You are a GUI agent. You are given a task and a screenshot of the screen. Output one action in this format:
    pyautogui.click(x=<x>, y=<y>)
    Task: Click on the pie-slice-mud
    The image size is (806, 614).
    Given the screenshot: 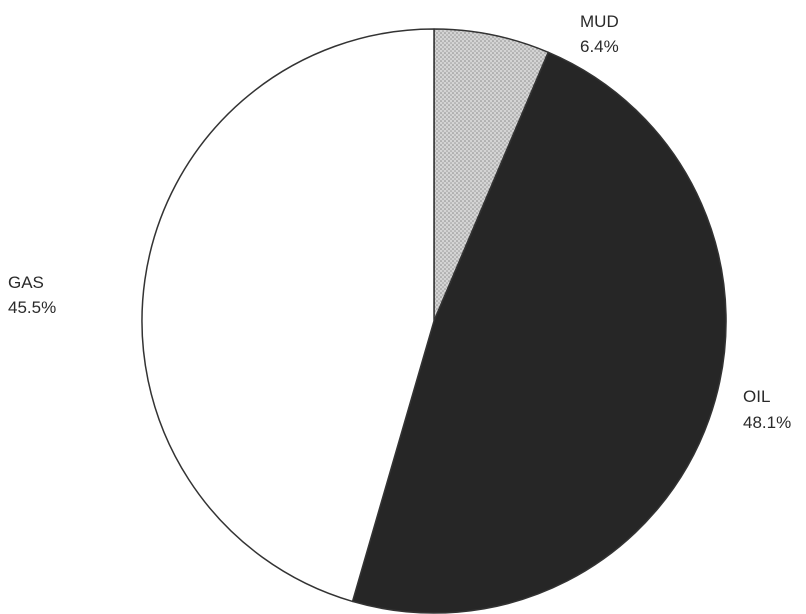 What is the action you would take?
    pyautogui.click(x=491, y=175)
    